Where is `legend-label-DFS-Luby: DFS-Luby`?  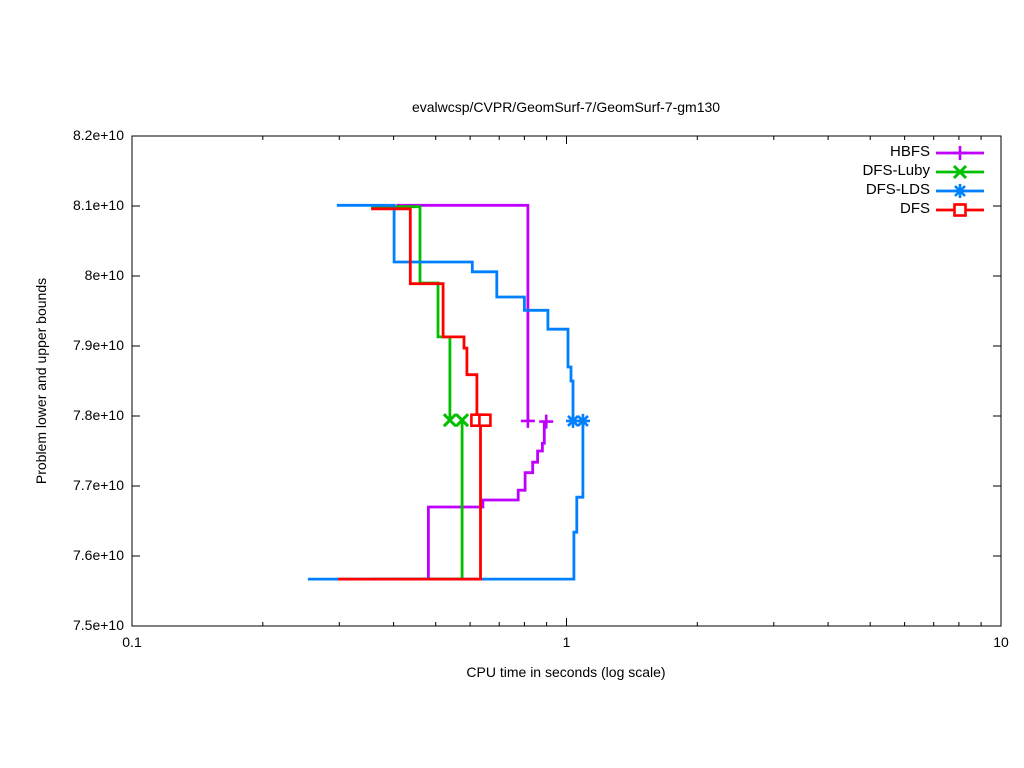
legend-label-DFS-Luby: DFS-Luby is located at coordinates (896, 170).